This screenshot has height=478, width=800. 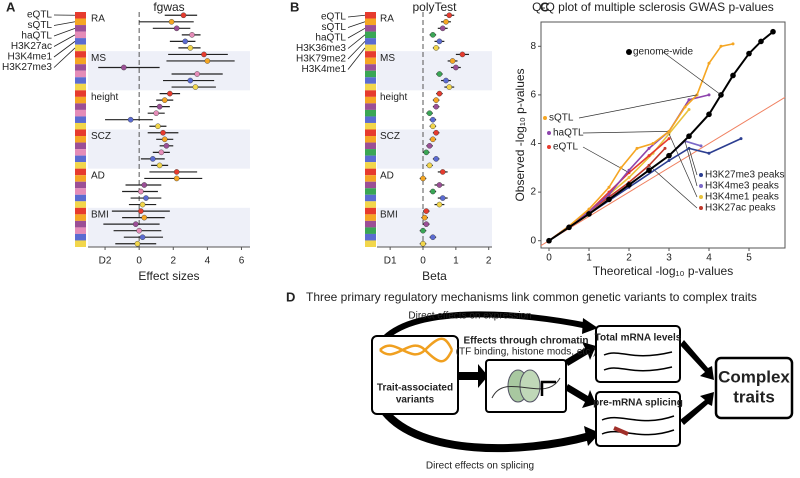 What do you see at coordinates (621, 431) in the screenshot?
I see `exon-icon` at bounding box center [621, 431].